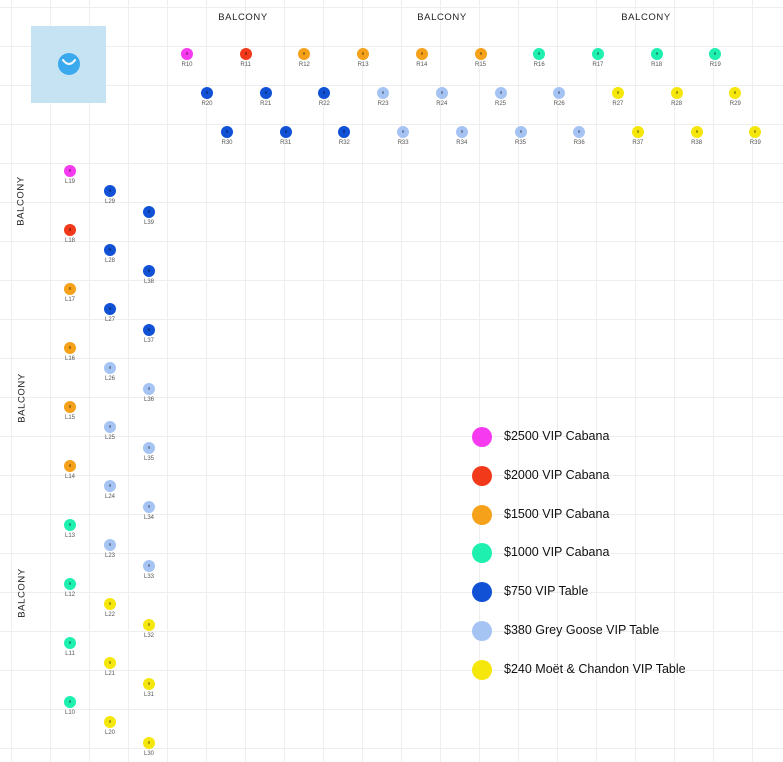  I want to click on seat-r33, so click(403, 132).